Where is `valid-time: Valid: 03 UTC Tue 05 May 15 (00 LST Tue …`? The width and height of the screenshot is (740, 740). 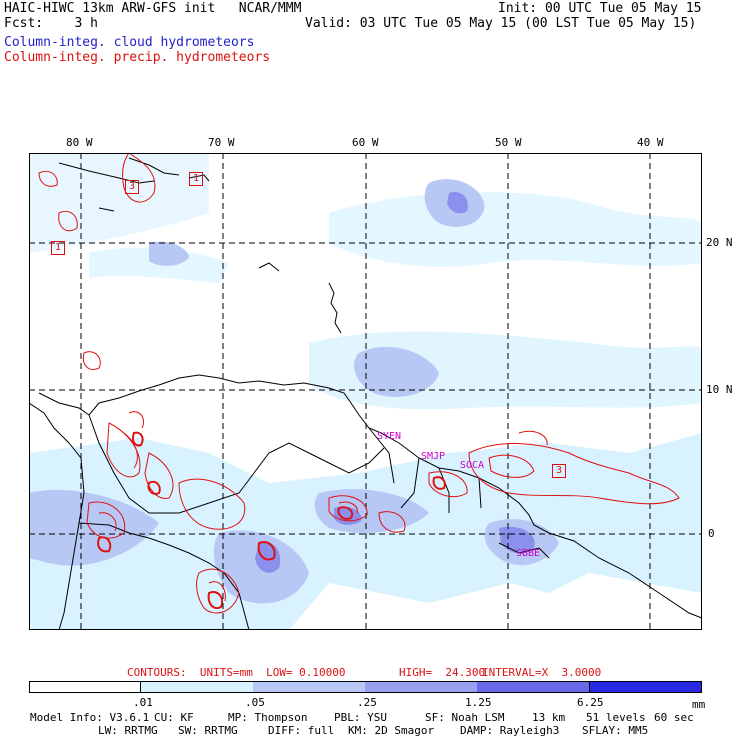 valid-time: Valid: 03 UTC Tue 05 May 15 (00 LST Tue … is located at coordinates (501, 23).